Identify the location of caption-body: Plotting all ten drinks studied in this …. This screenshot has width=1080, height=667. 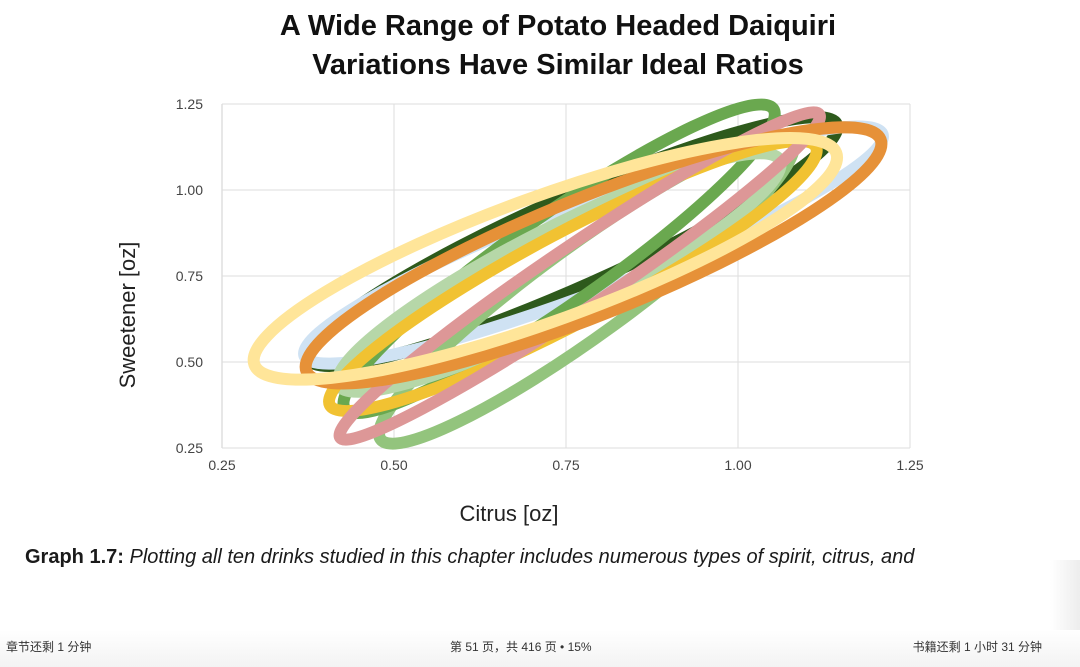
(522, 557).